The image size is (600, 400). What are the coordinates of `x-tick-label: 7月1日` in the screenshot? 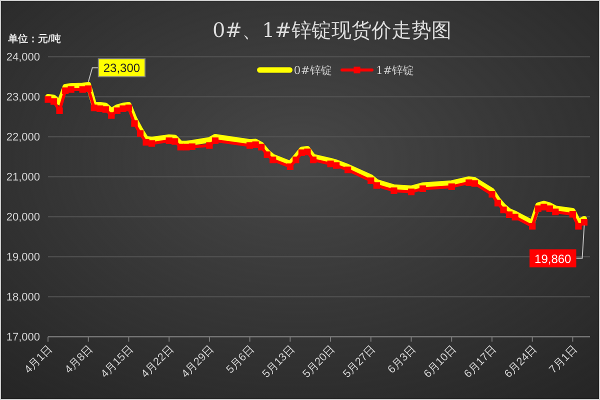 It's located at (563, 359).